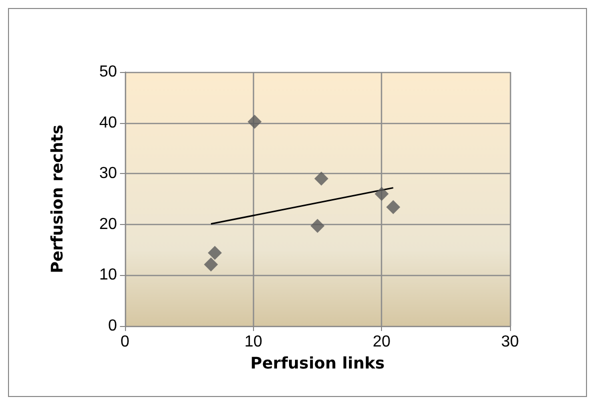  Describe the element at coordinates (125, 342) in the screenshot. I see `x-tick-label: 0` at that location.